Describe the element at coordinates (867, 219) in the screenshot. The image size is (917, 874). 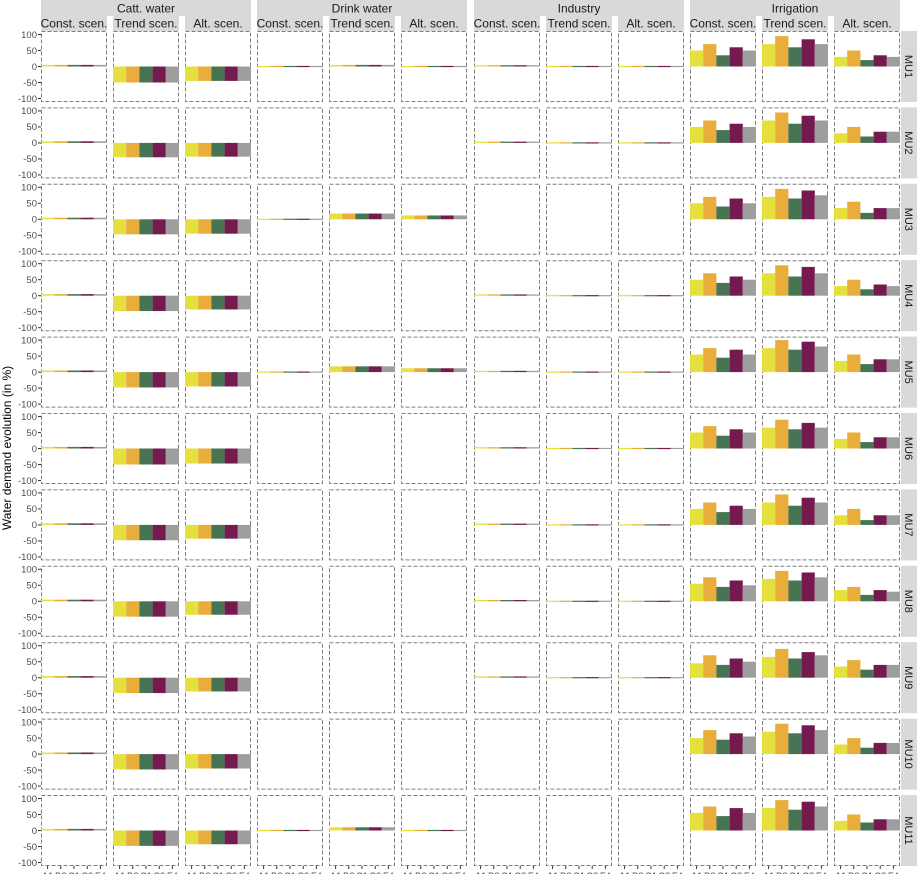
I see `panel-mu3-irrigation-alt-scen` at that location.